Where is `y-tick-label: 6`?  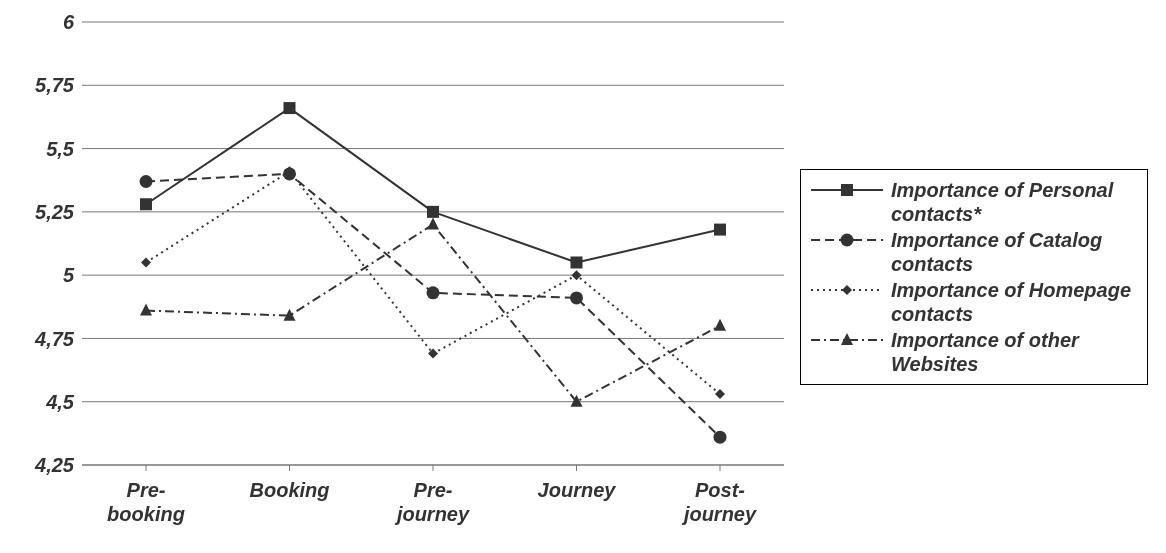 y-tick-label: 6 is located at coordinates (68, 22).